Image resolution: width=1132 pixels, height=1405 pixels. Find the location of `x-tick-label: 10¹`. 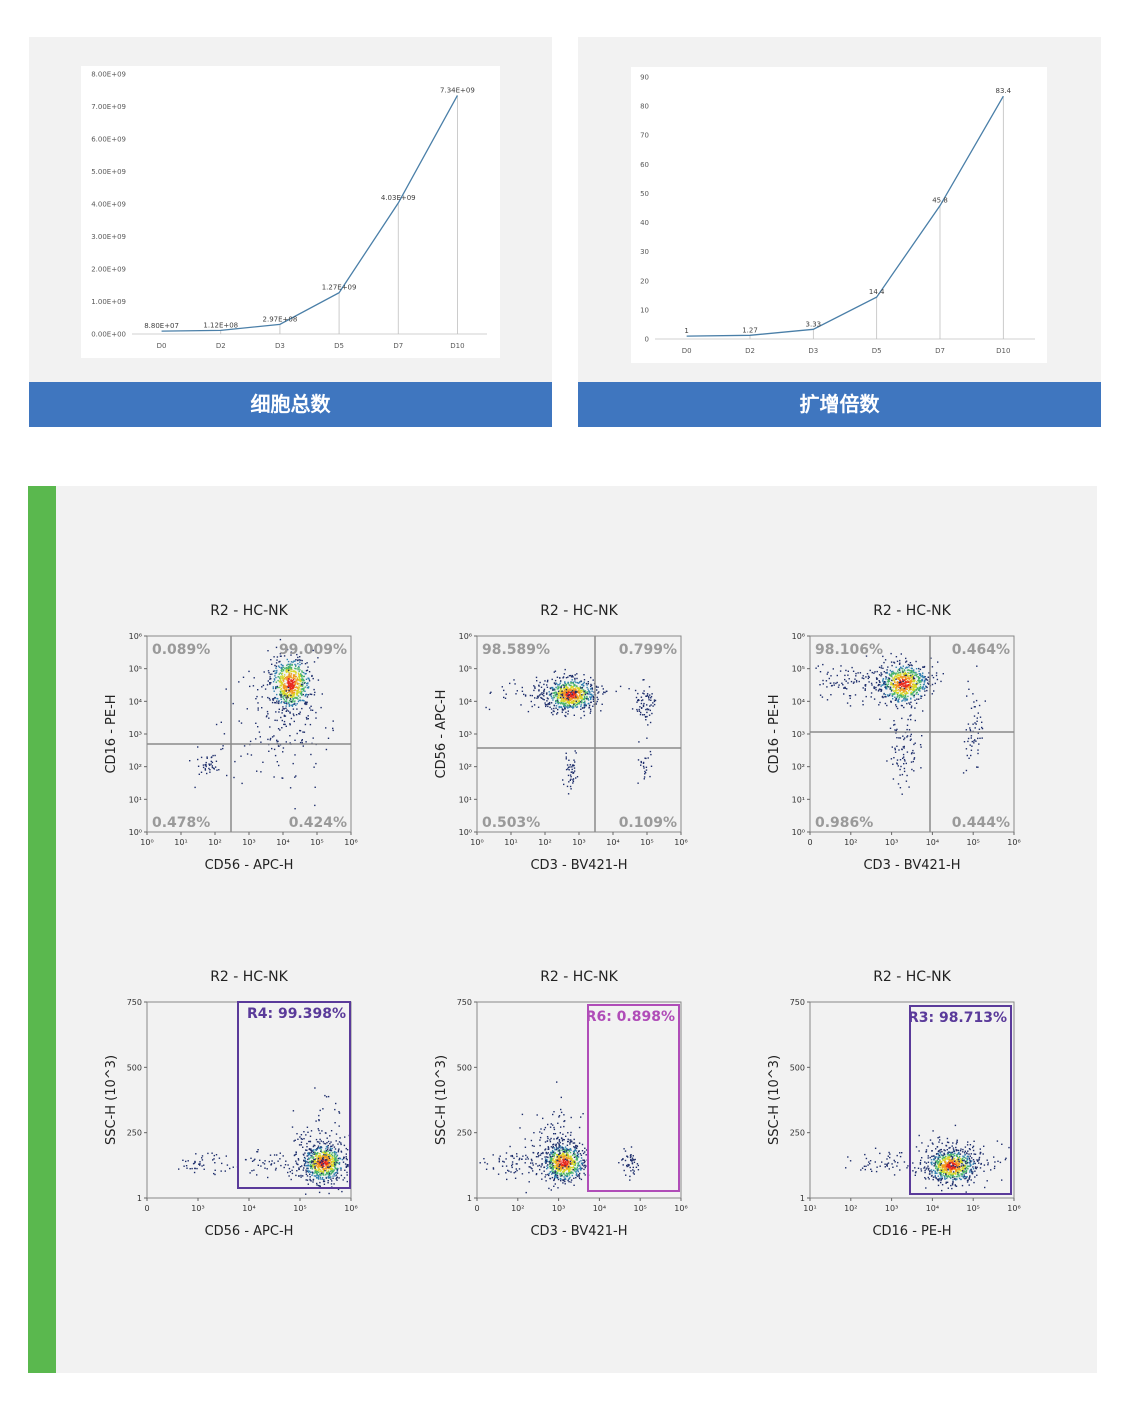

x-tick-label: 10¹ is located at coordinates (809, 1208).